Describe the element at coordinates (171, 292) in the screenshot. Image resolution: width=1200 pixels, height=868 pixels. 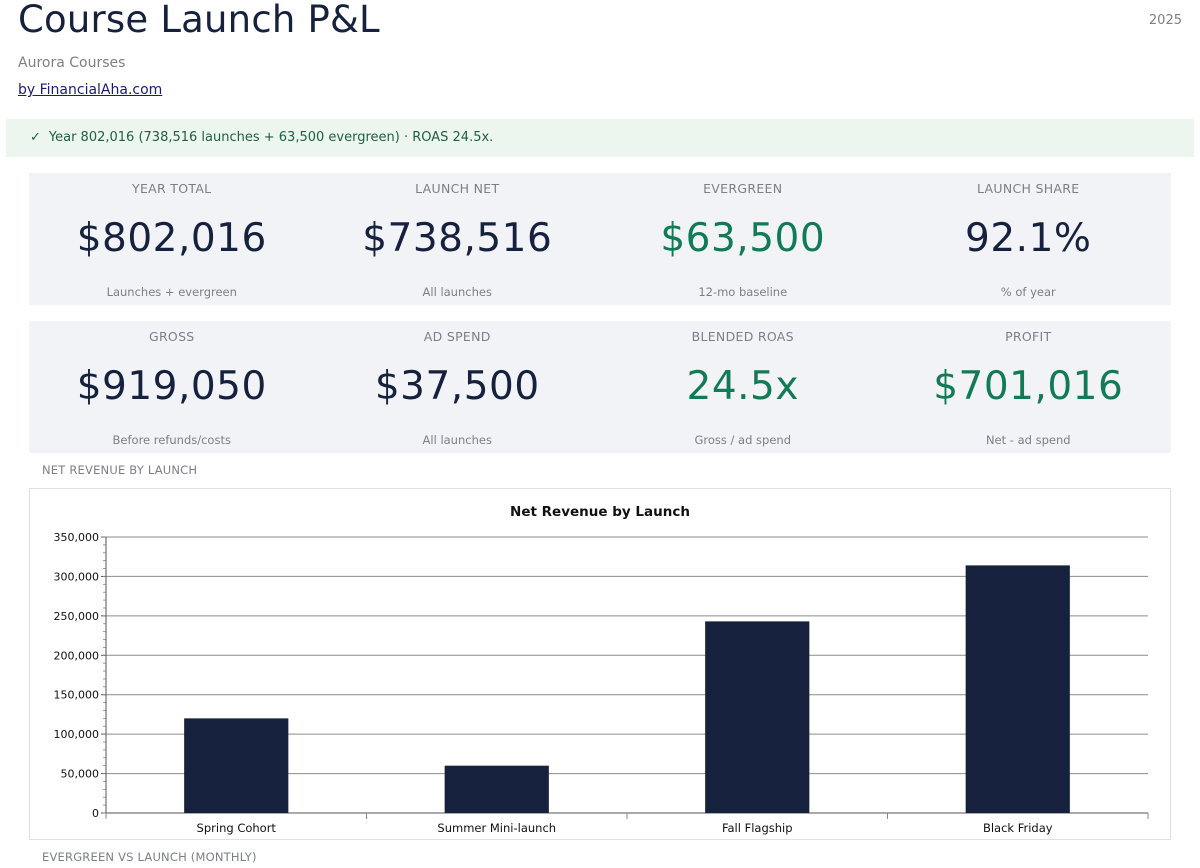
I see `kpi-caption: Launches + evergreen` at that location.